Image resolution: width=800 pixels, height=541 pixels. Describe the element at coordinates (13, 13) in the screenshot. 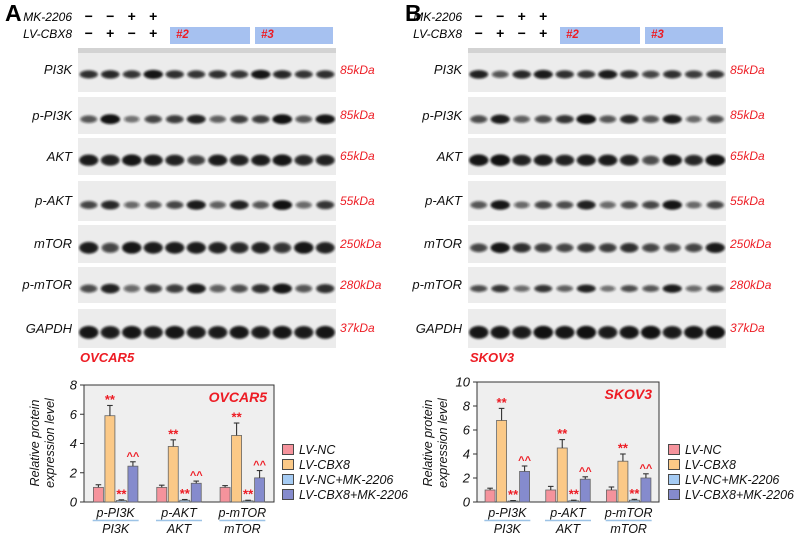

I see `panel-a-label: A` at that location.